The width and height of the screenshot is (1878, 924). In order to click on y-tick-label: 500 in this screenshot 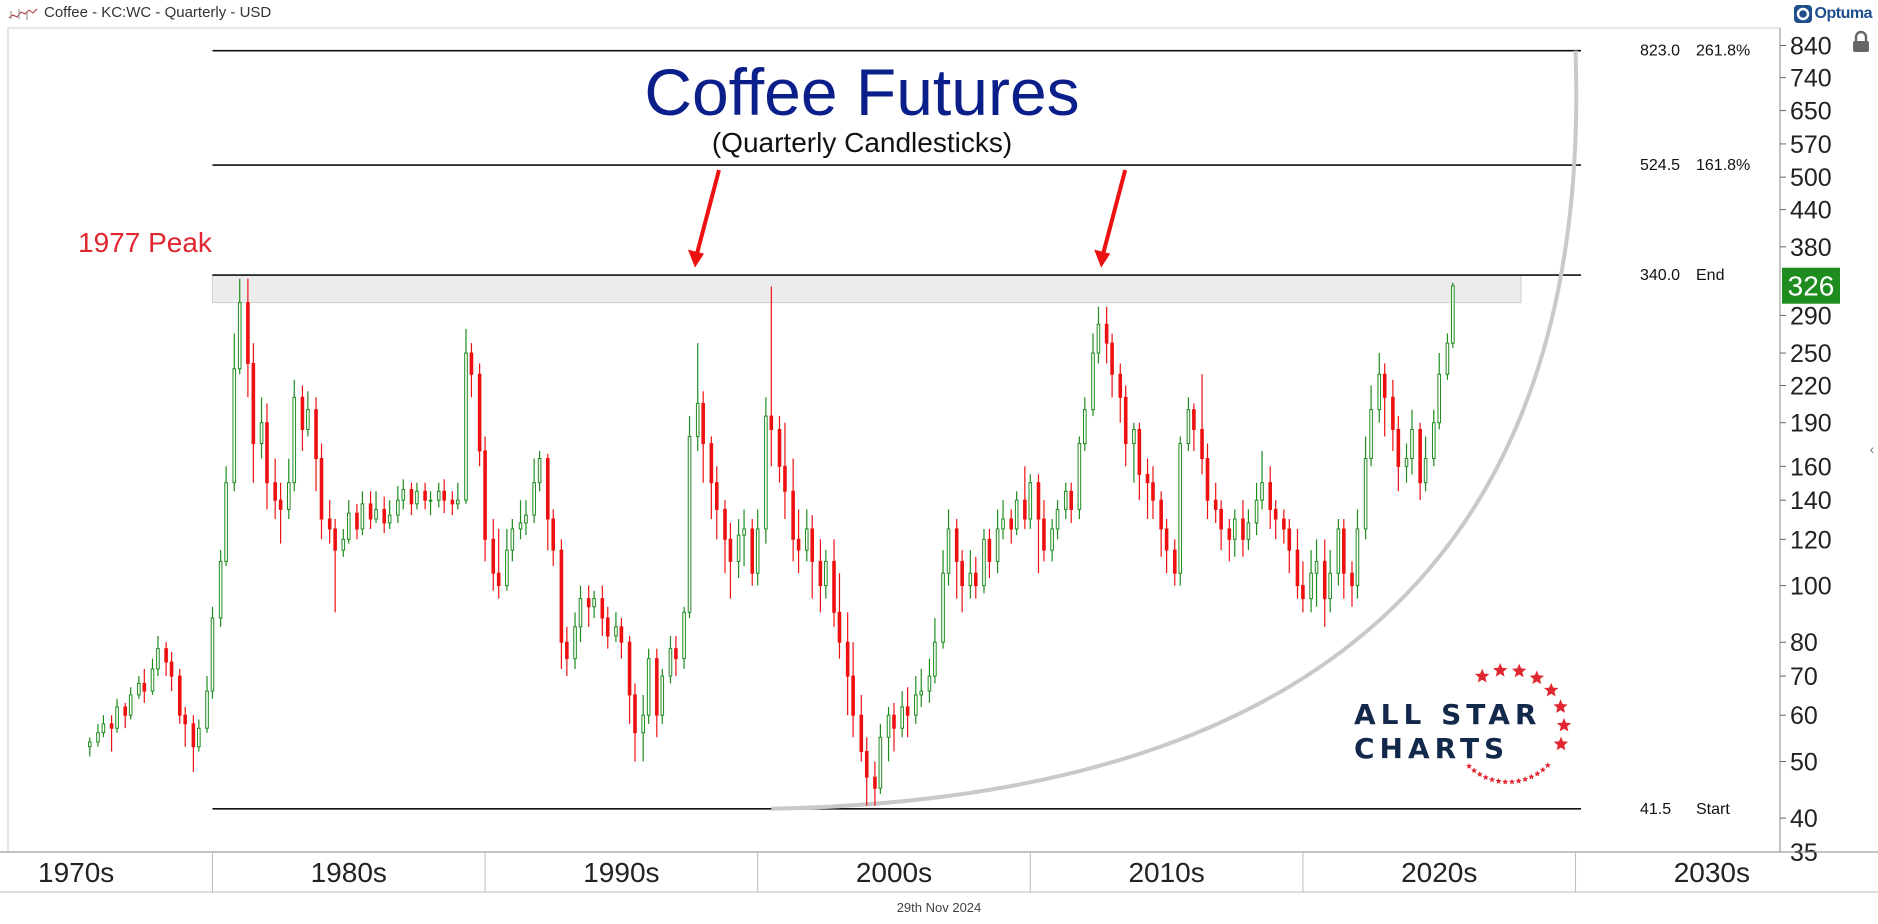, I will do `click(1811, 178)`.